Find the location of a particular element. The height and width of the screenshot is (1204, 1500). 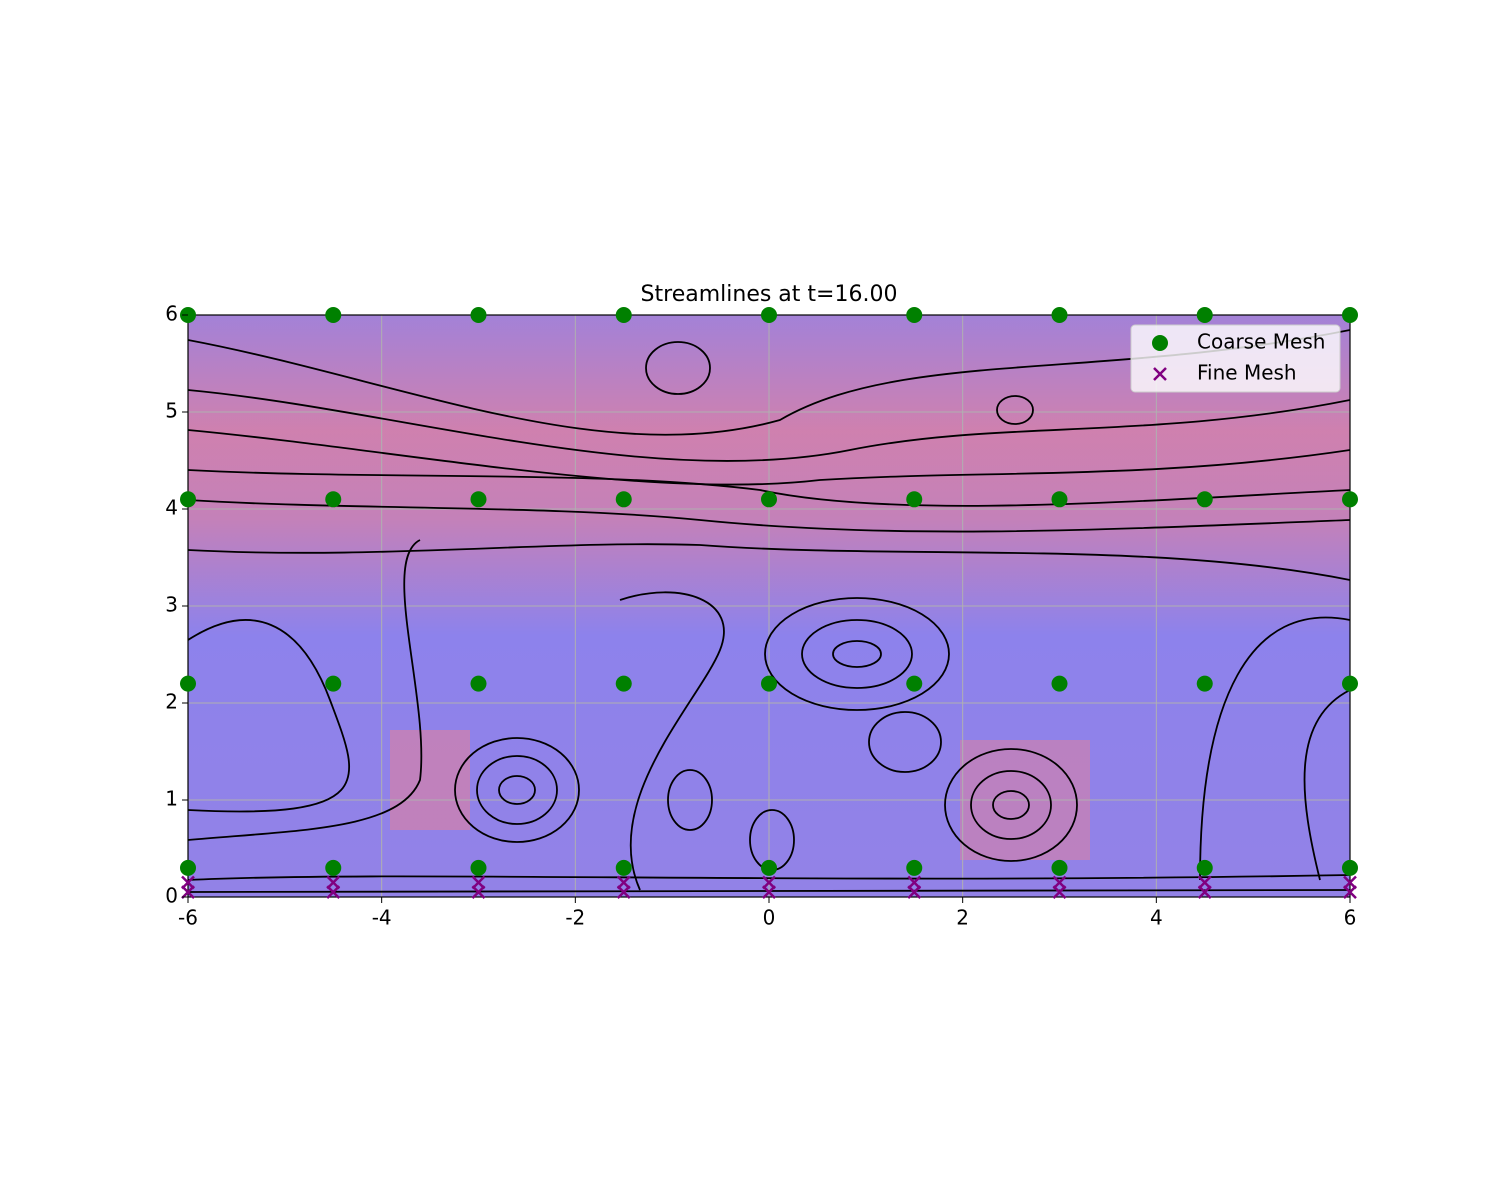

x-tick-label: 6 is located at coordinates (1350, 918).